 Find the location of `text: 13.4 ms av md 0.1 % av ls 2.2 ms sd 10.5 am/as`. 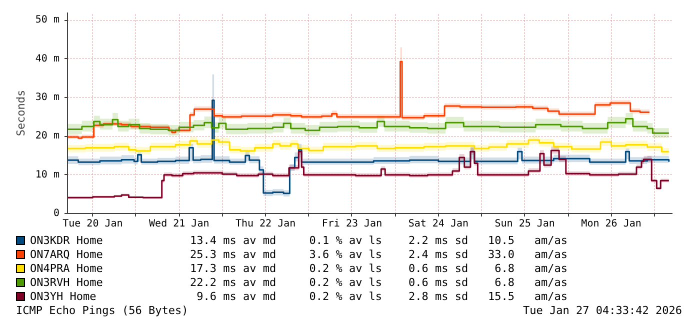

text: 13.4 ms av md 0.1 % av ls 2.2 ms sd 10.5 am/as is located at coordinates (379, 241).